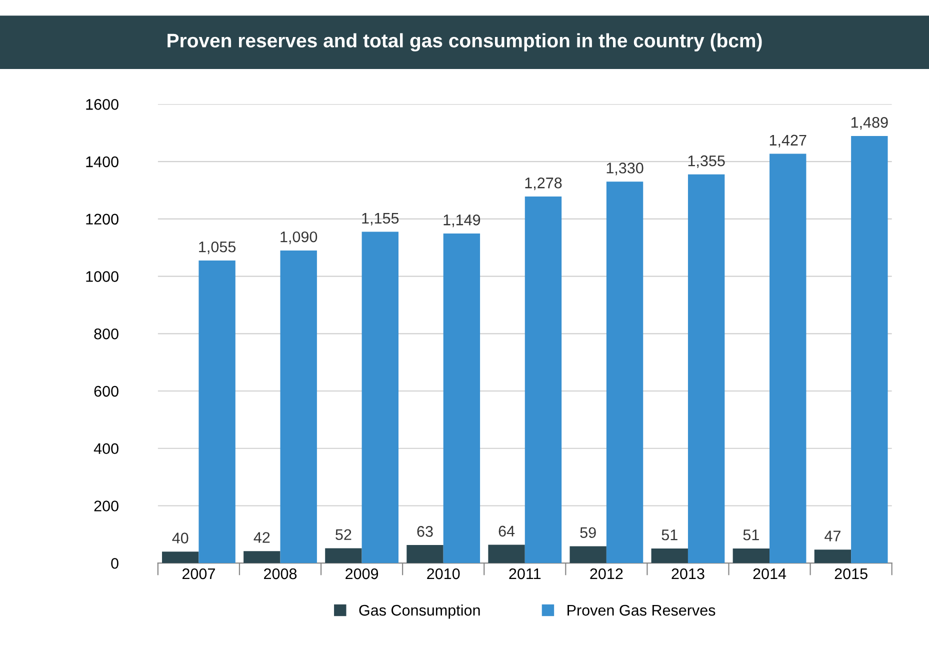 Image resolution: width=929 pixels, height=651 pixels. What do you see at coordinates (465, 42) in the screenshot?
I see `chart-title: Proven reserves and total gas consumption in the country (bcm)` at bounding box center [465, 42].